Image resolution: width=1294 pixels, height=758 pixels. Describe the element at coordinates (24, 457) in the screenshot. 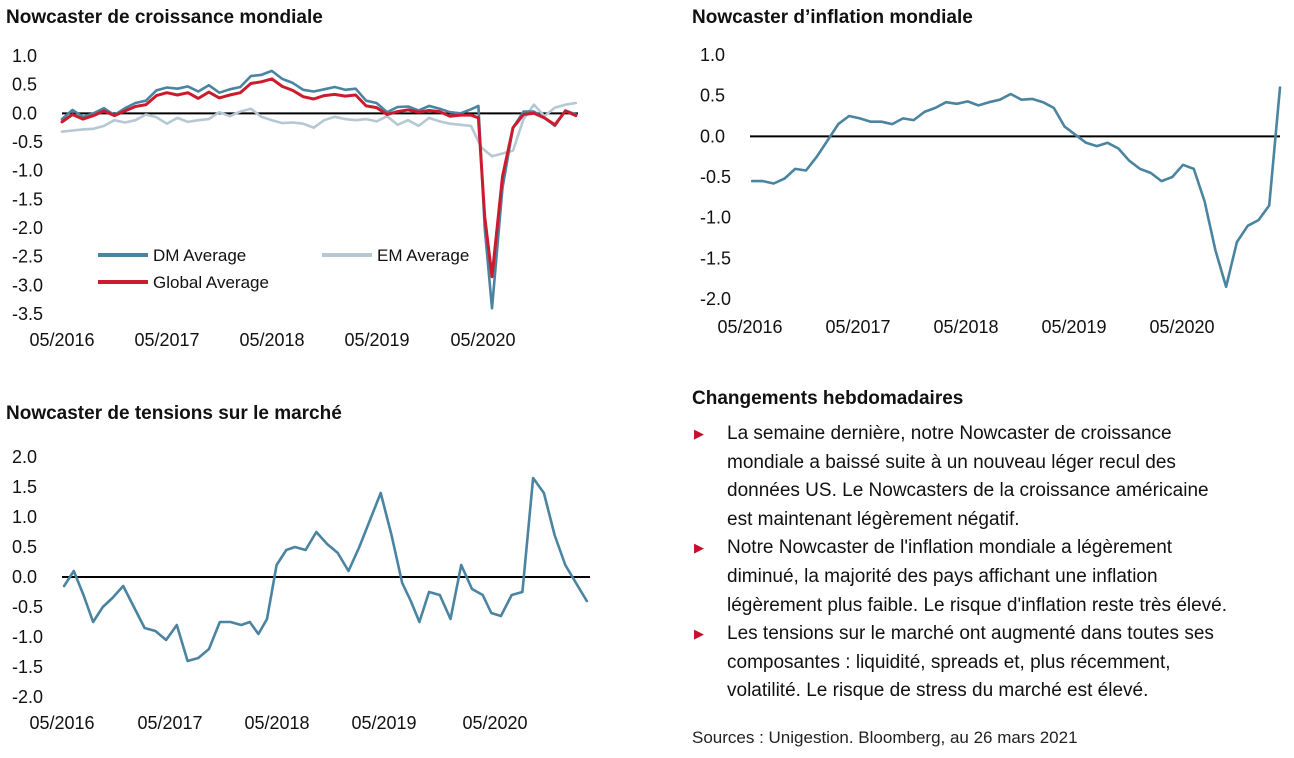

I see `y-tick-label: 2.0` at that location.